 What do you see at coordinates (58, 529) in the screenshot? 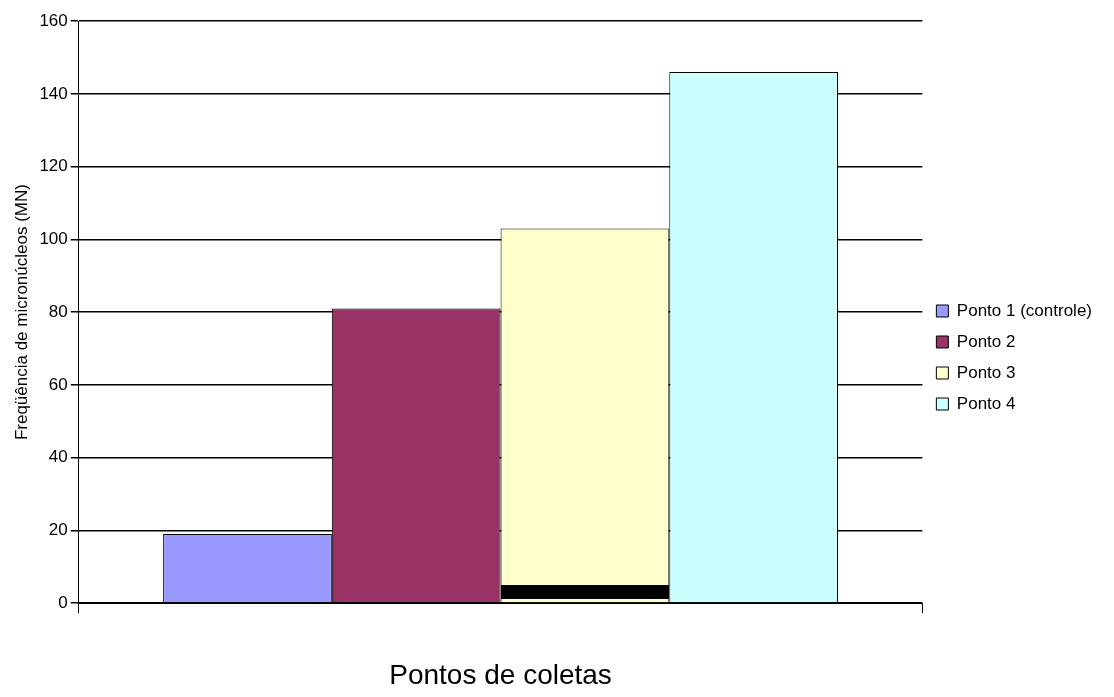
I see `y-tick-label: 20` at bounding box center [58, 529].